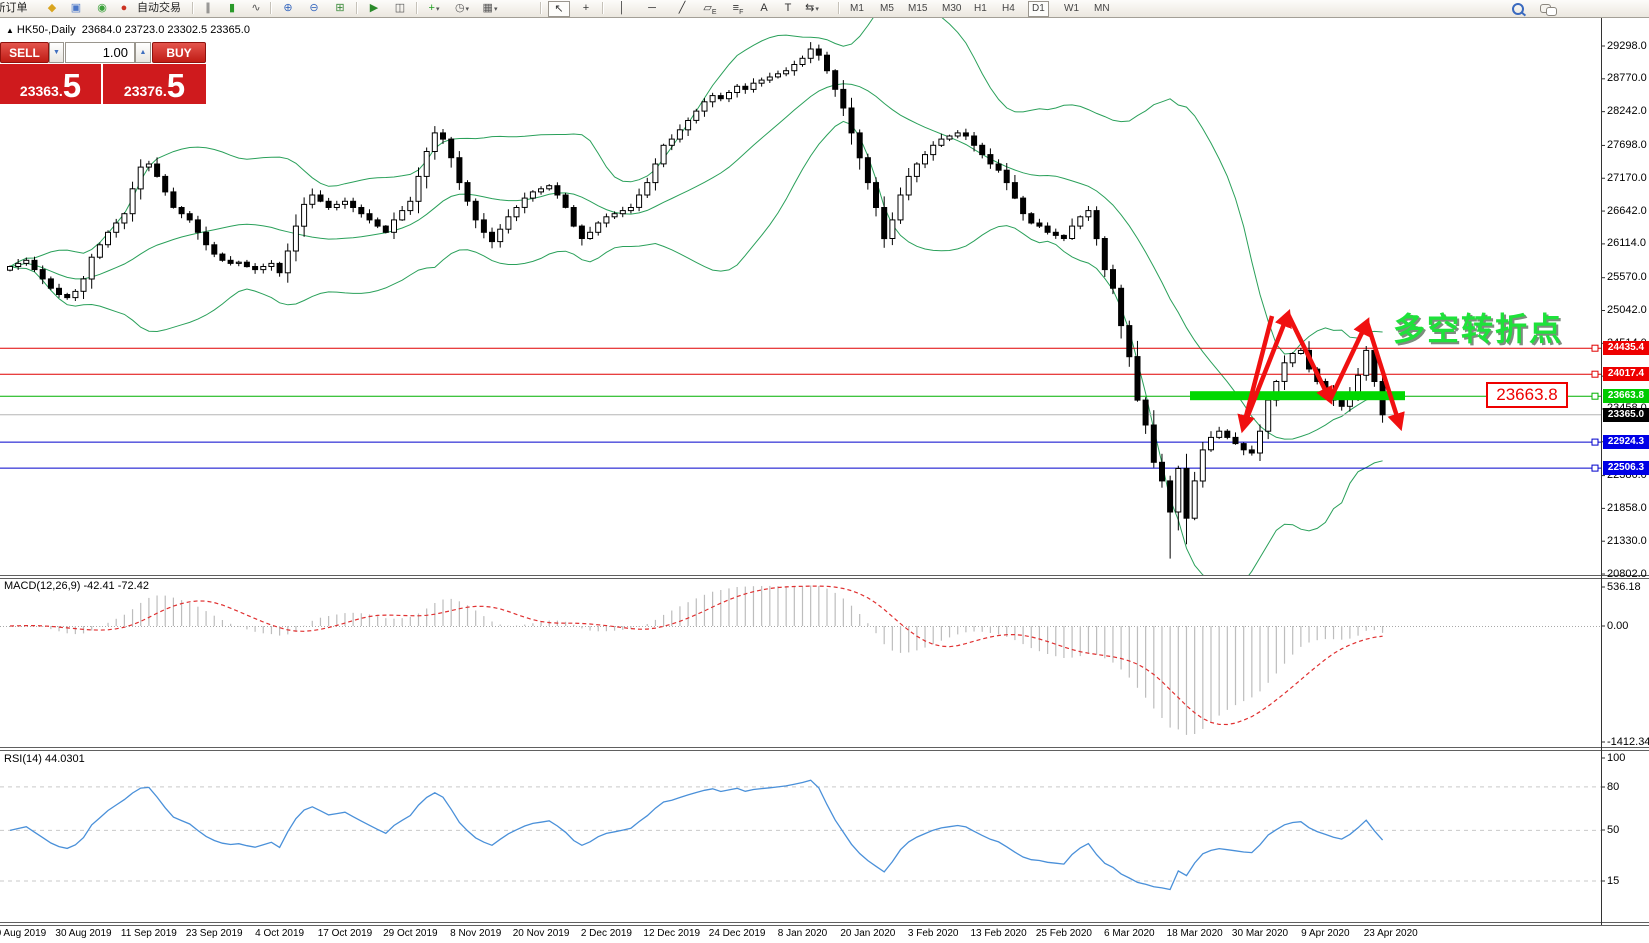 The width and height of the screenshot is (1649, 943). What do you see at coordinates (1256, 374) in the screenshot?
I see `trend-arrow-segment` at bounding box center [1256, 374].